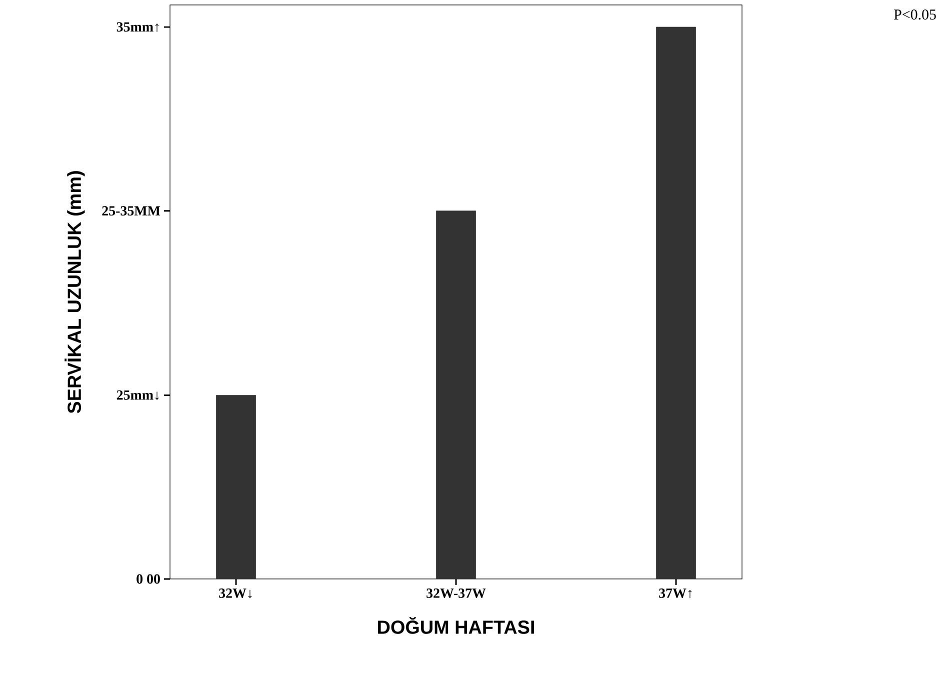  Describe the element at coordinates (74, 292) in the screenshot. I see `y-axis-title: SERVİKAL UZUNLUK (mm)` at that location.